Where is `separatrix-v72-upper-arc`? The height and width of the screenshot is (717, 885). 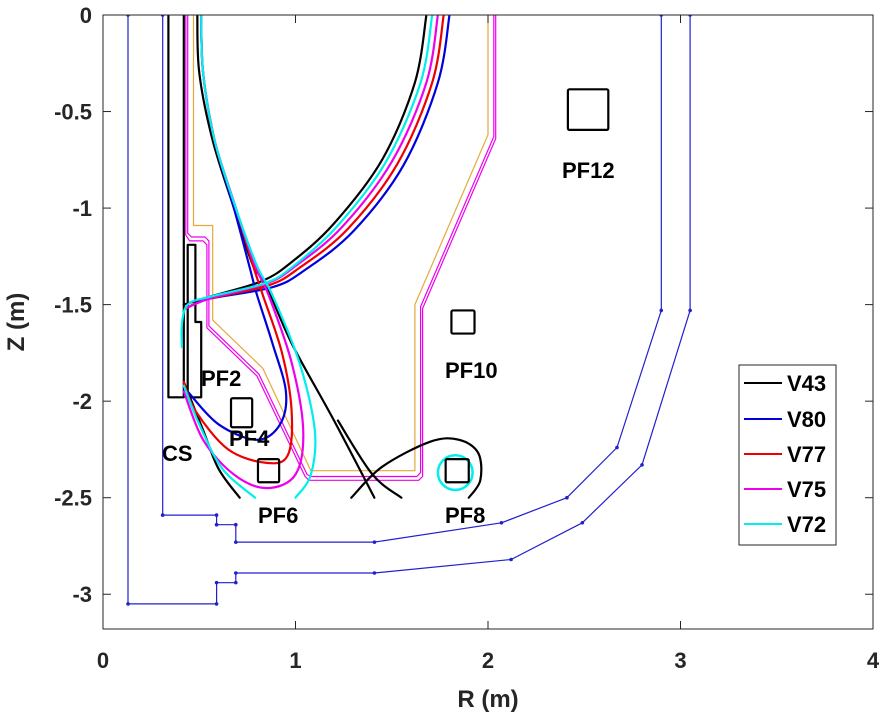 separatrix-v72-upper-arc is located at coordinates (307, 182).